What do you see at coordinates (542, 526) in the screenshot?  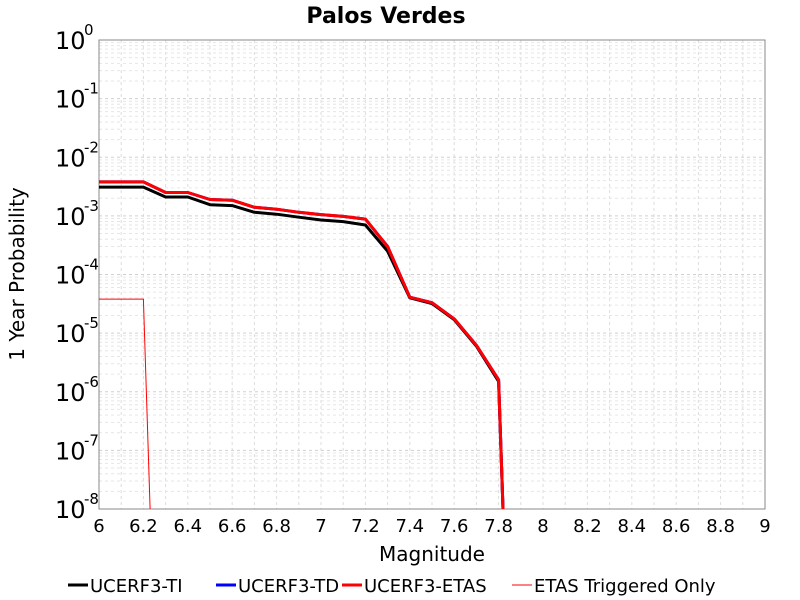 I see `x-tick-label: 8` at bounding box center [542, 526].